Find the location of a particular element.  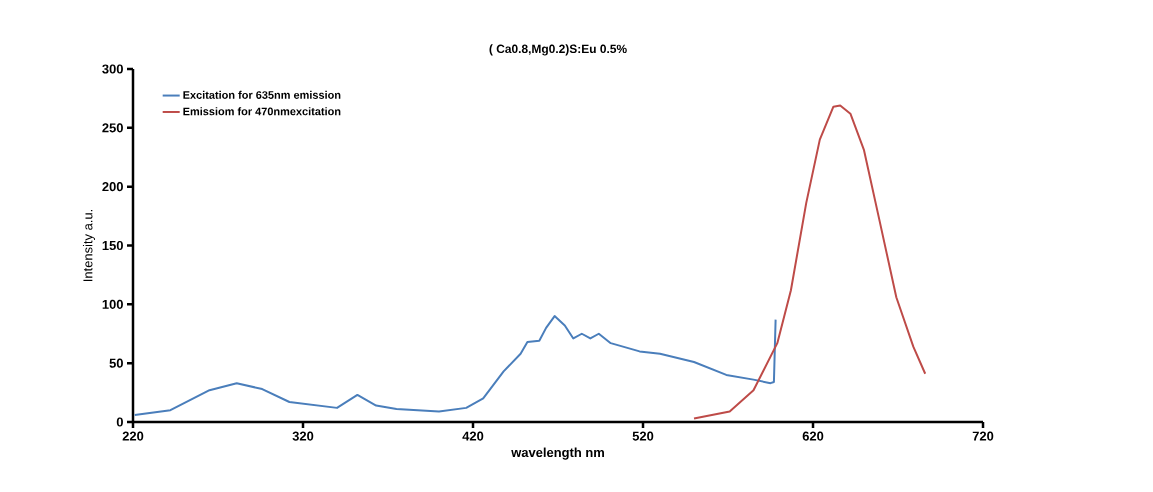

x-tick-label: 220 is located at coordinates (133, 436).